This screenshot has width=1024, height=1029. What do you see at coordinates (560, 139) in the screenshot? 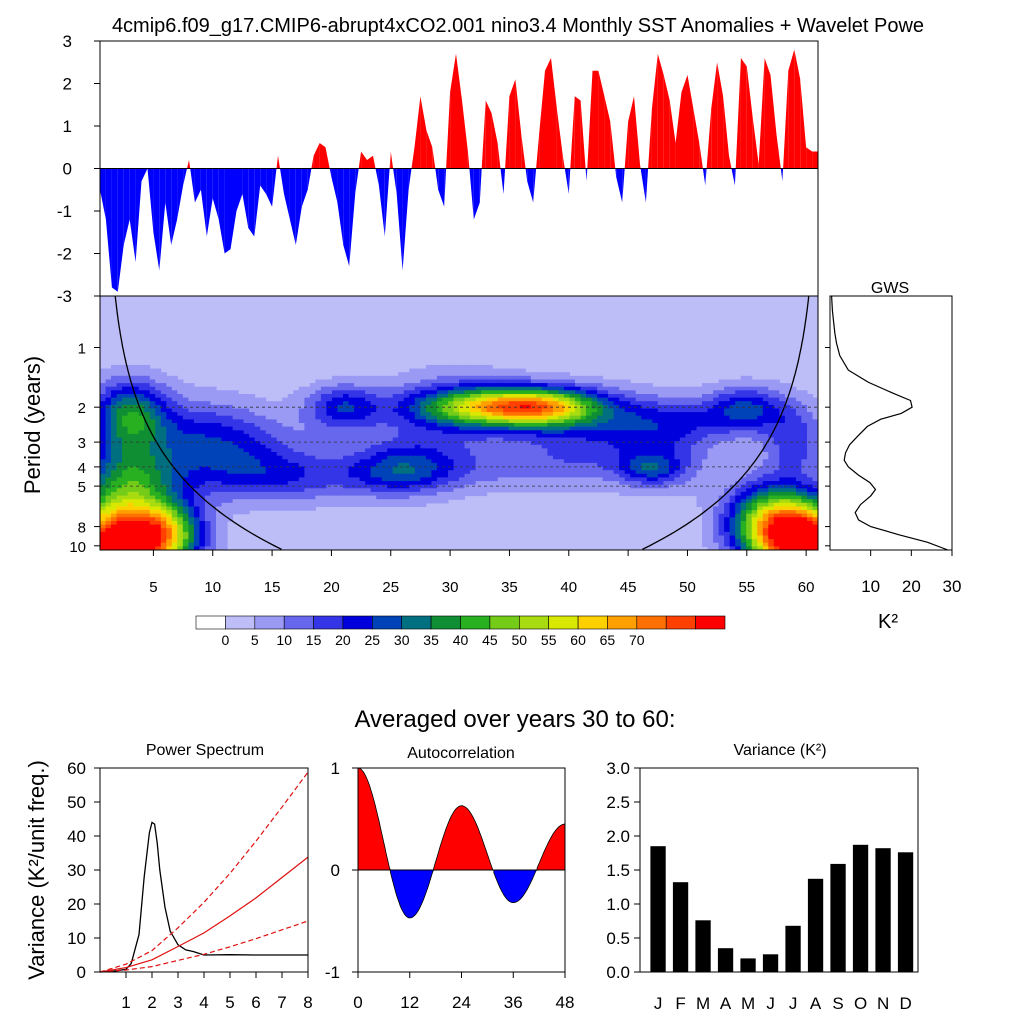
I see `positive-anomaly-area` at bounding box center [560, 139].